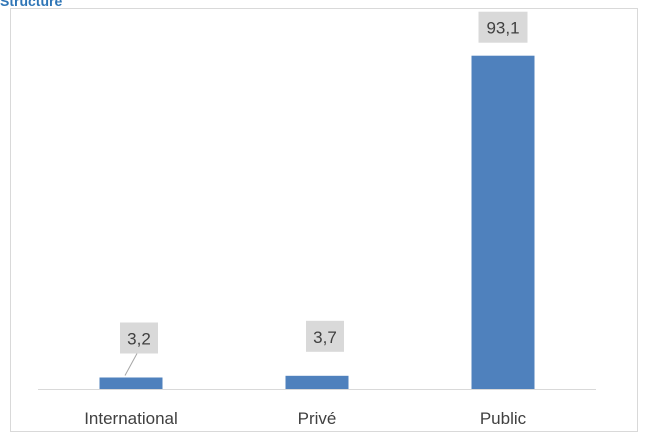  I want to click on data-label-2: 93,1, so click(502, 28).